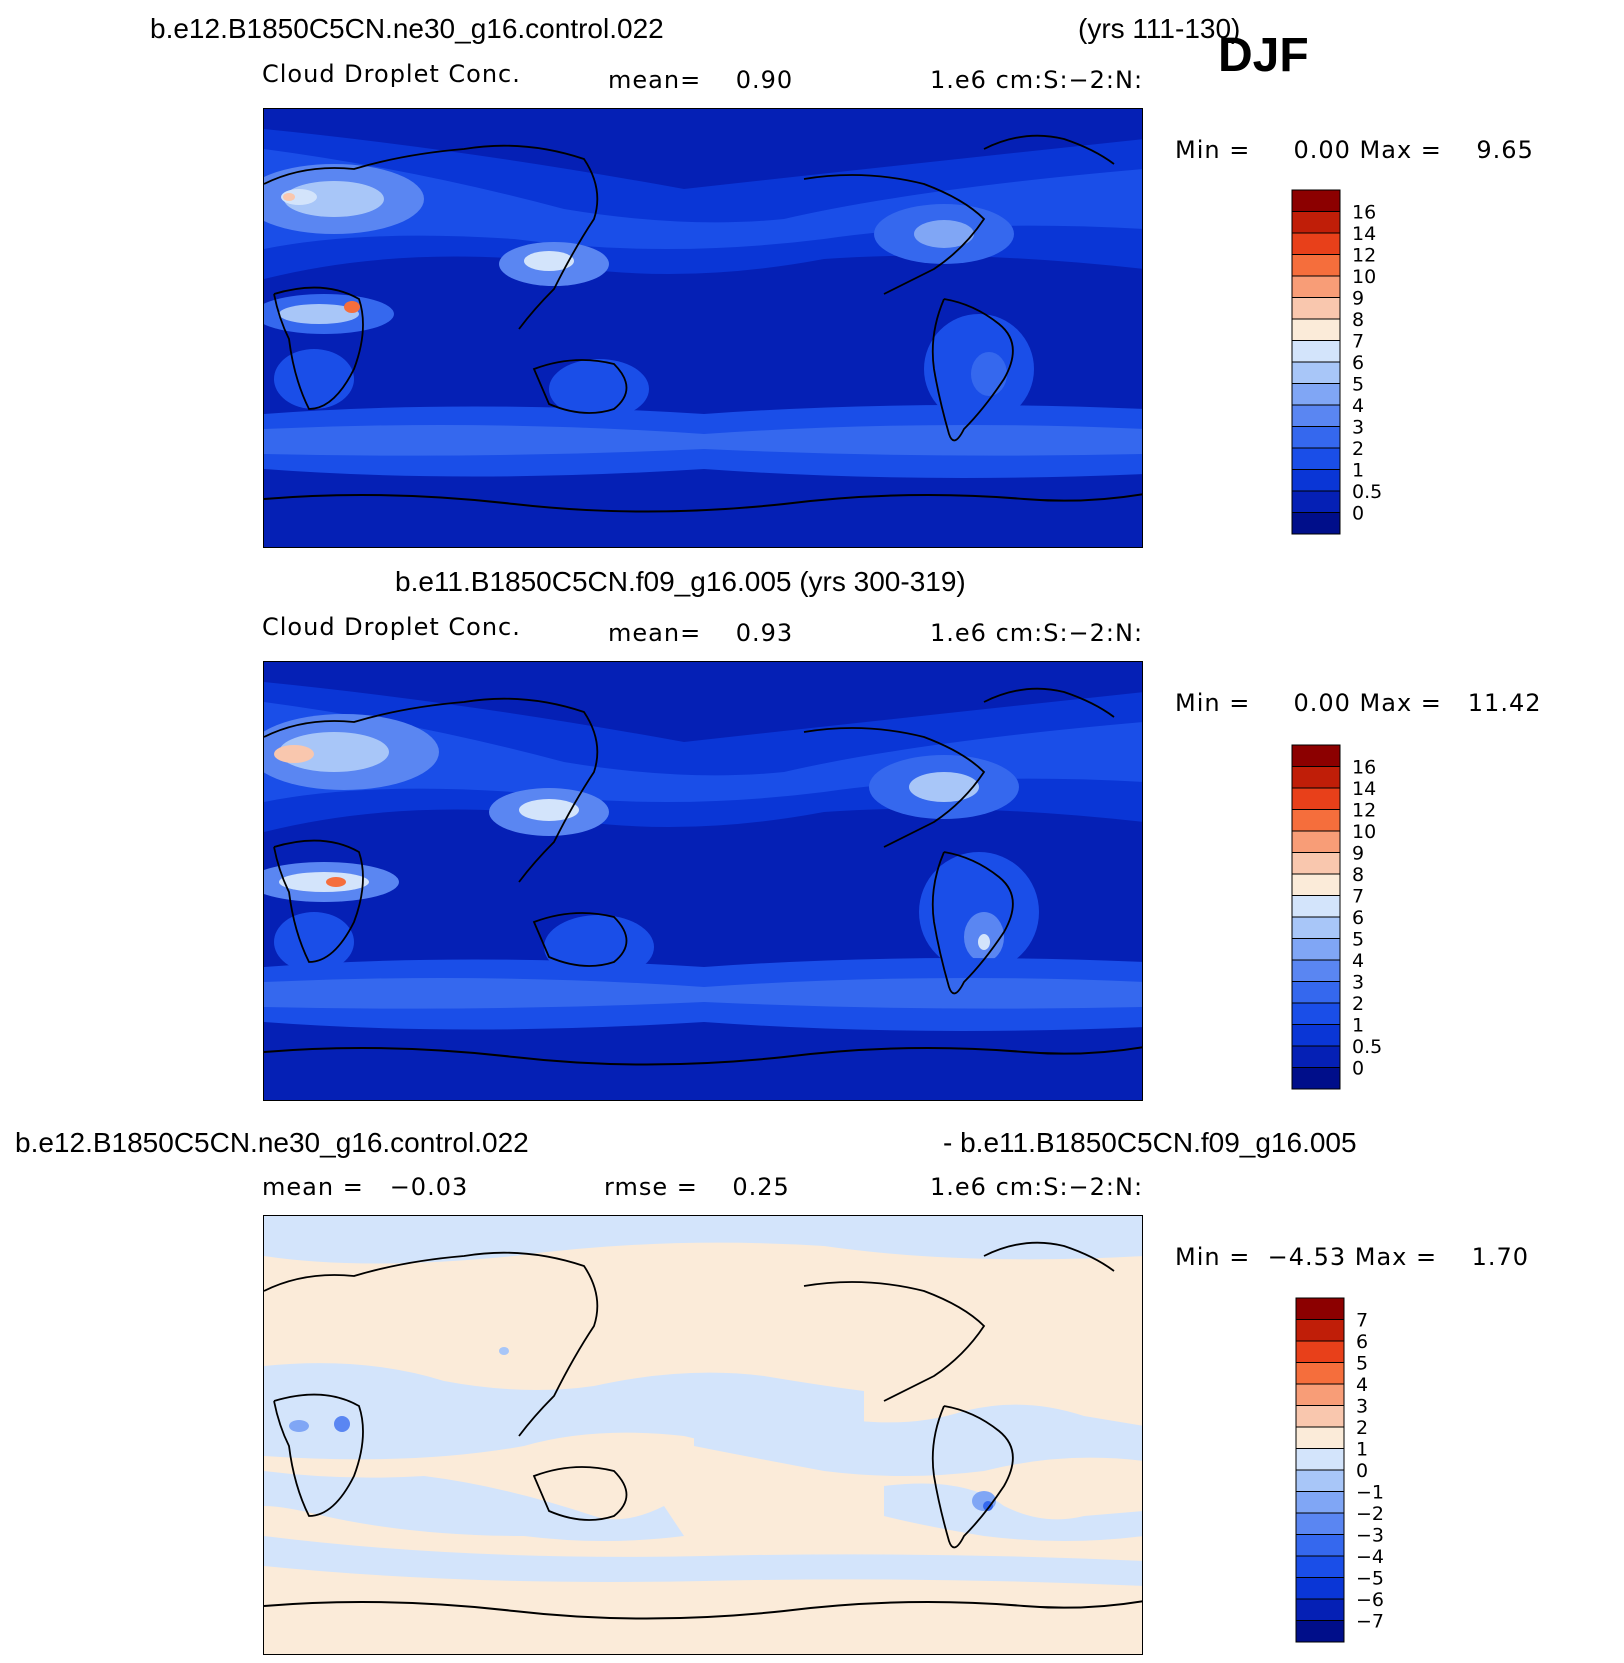 The height and width of the screenshot is (1663, 1624). Describe the element at coordinates (697, 1187) in the screenshot. I see `panel3-rmse: rmse = 0.25` at that location.